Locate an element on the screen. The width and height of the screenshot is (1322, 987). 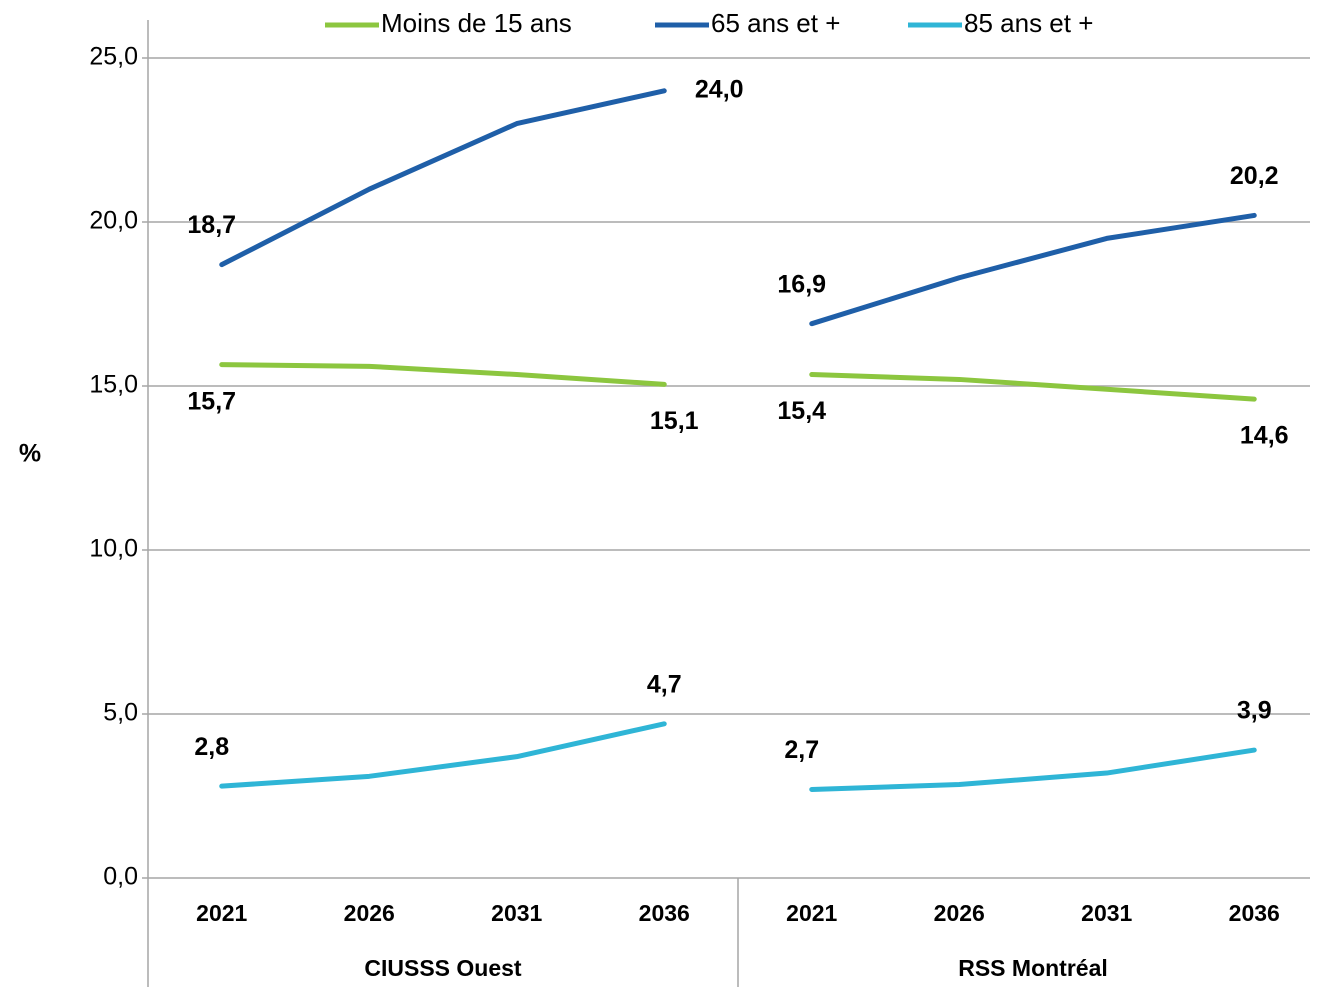
data-label: 3,9 is located at coordinates (1254, 711).